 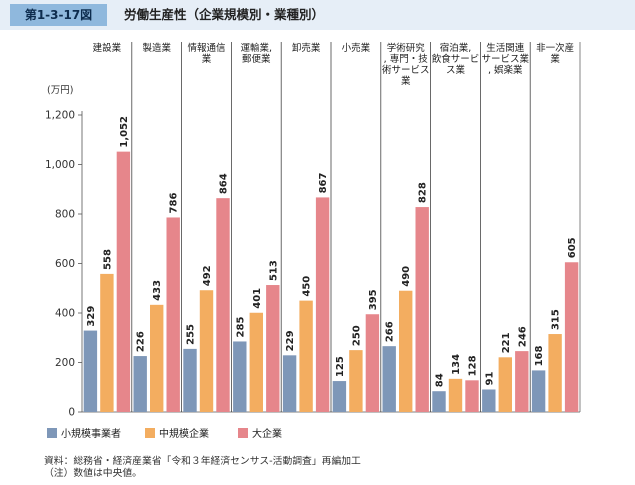 I want to click on figure-number: 第1-3-17図, so click(x=58, y=15).